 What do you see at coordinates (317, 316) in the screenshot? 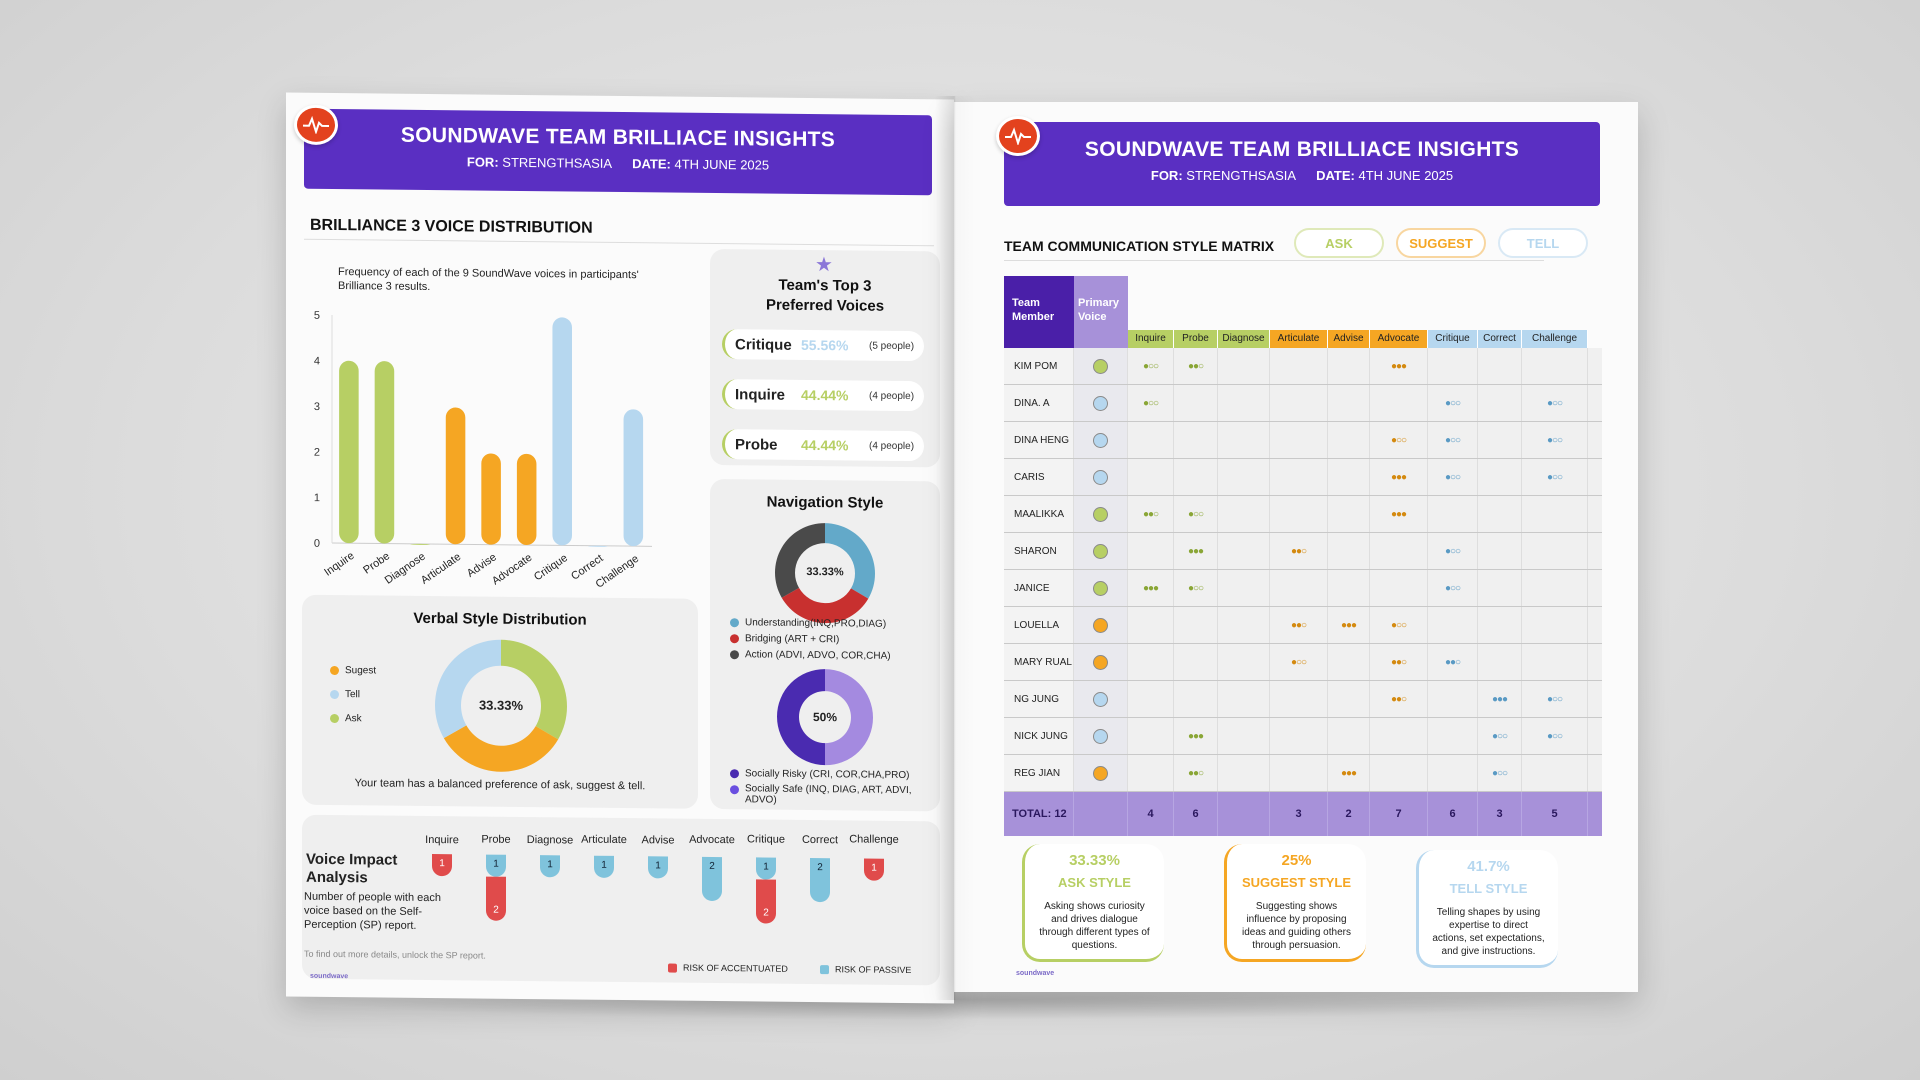
I see `y-tick-label: 5` at bounding box center [317, 316].